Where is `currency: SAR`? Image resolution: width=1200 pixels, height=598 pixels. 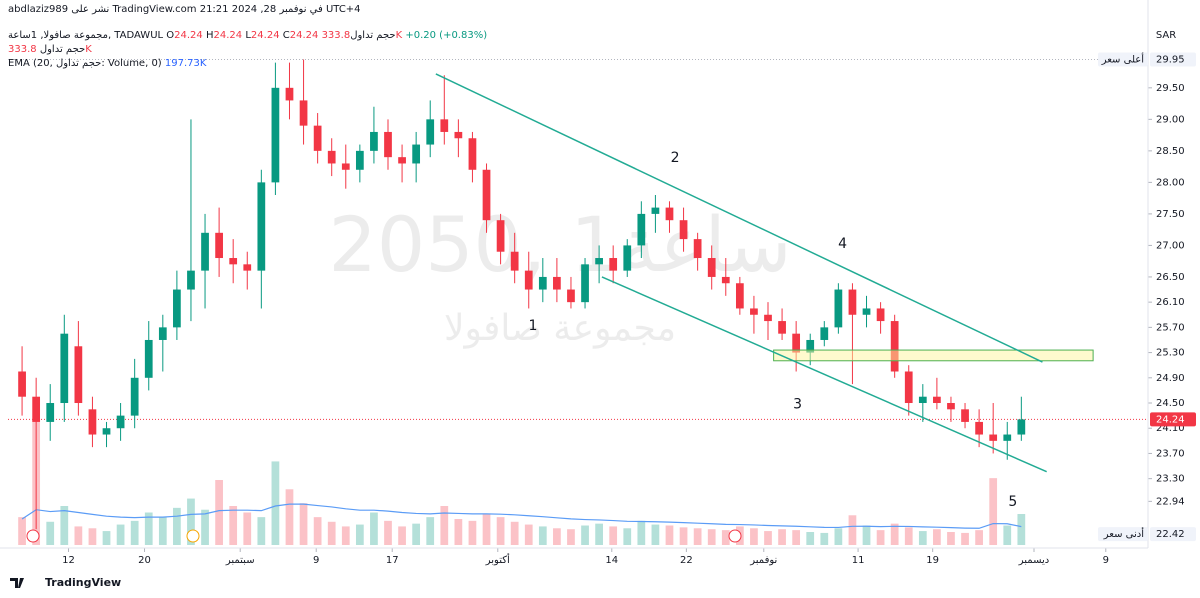 currency: SAR is located at coordinates (1166, 35).